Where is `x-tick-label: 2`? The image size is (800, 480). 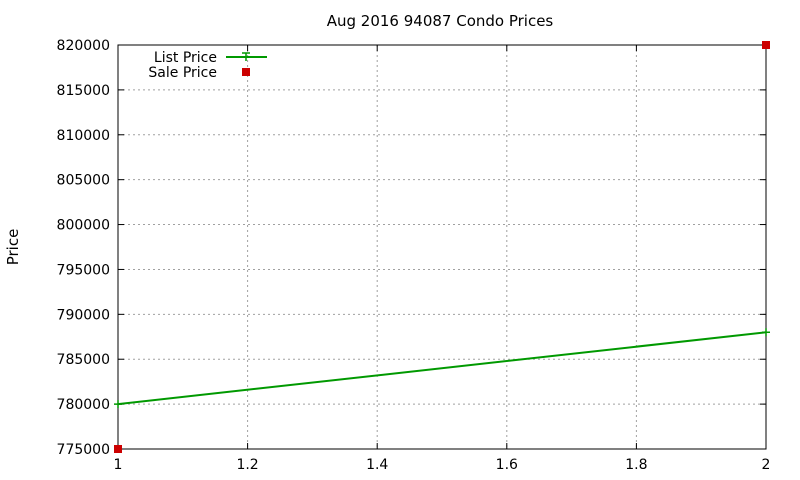
x-tick-label: 2 is located at coordinates (766, 465).